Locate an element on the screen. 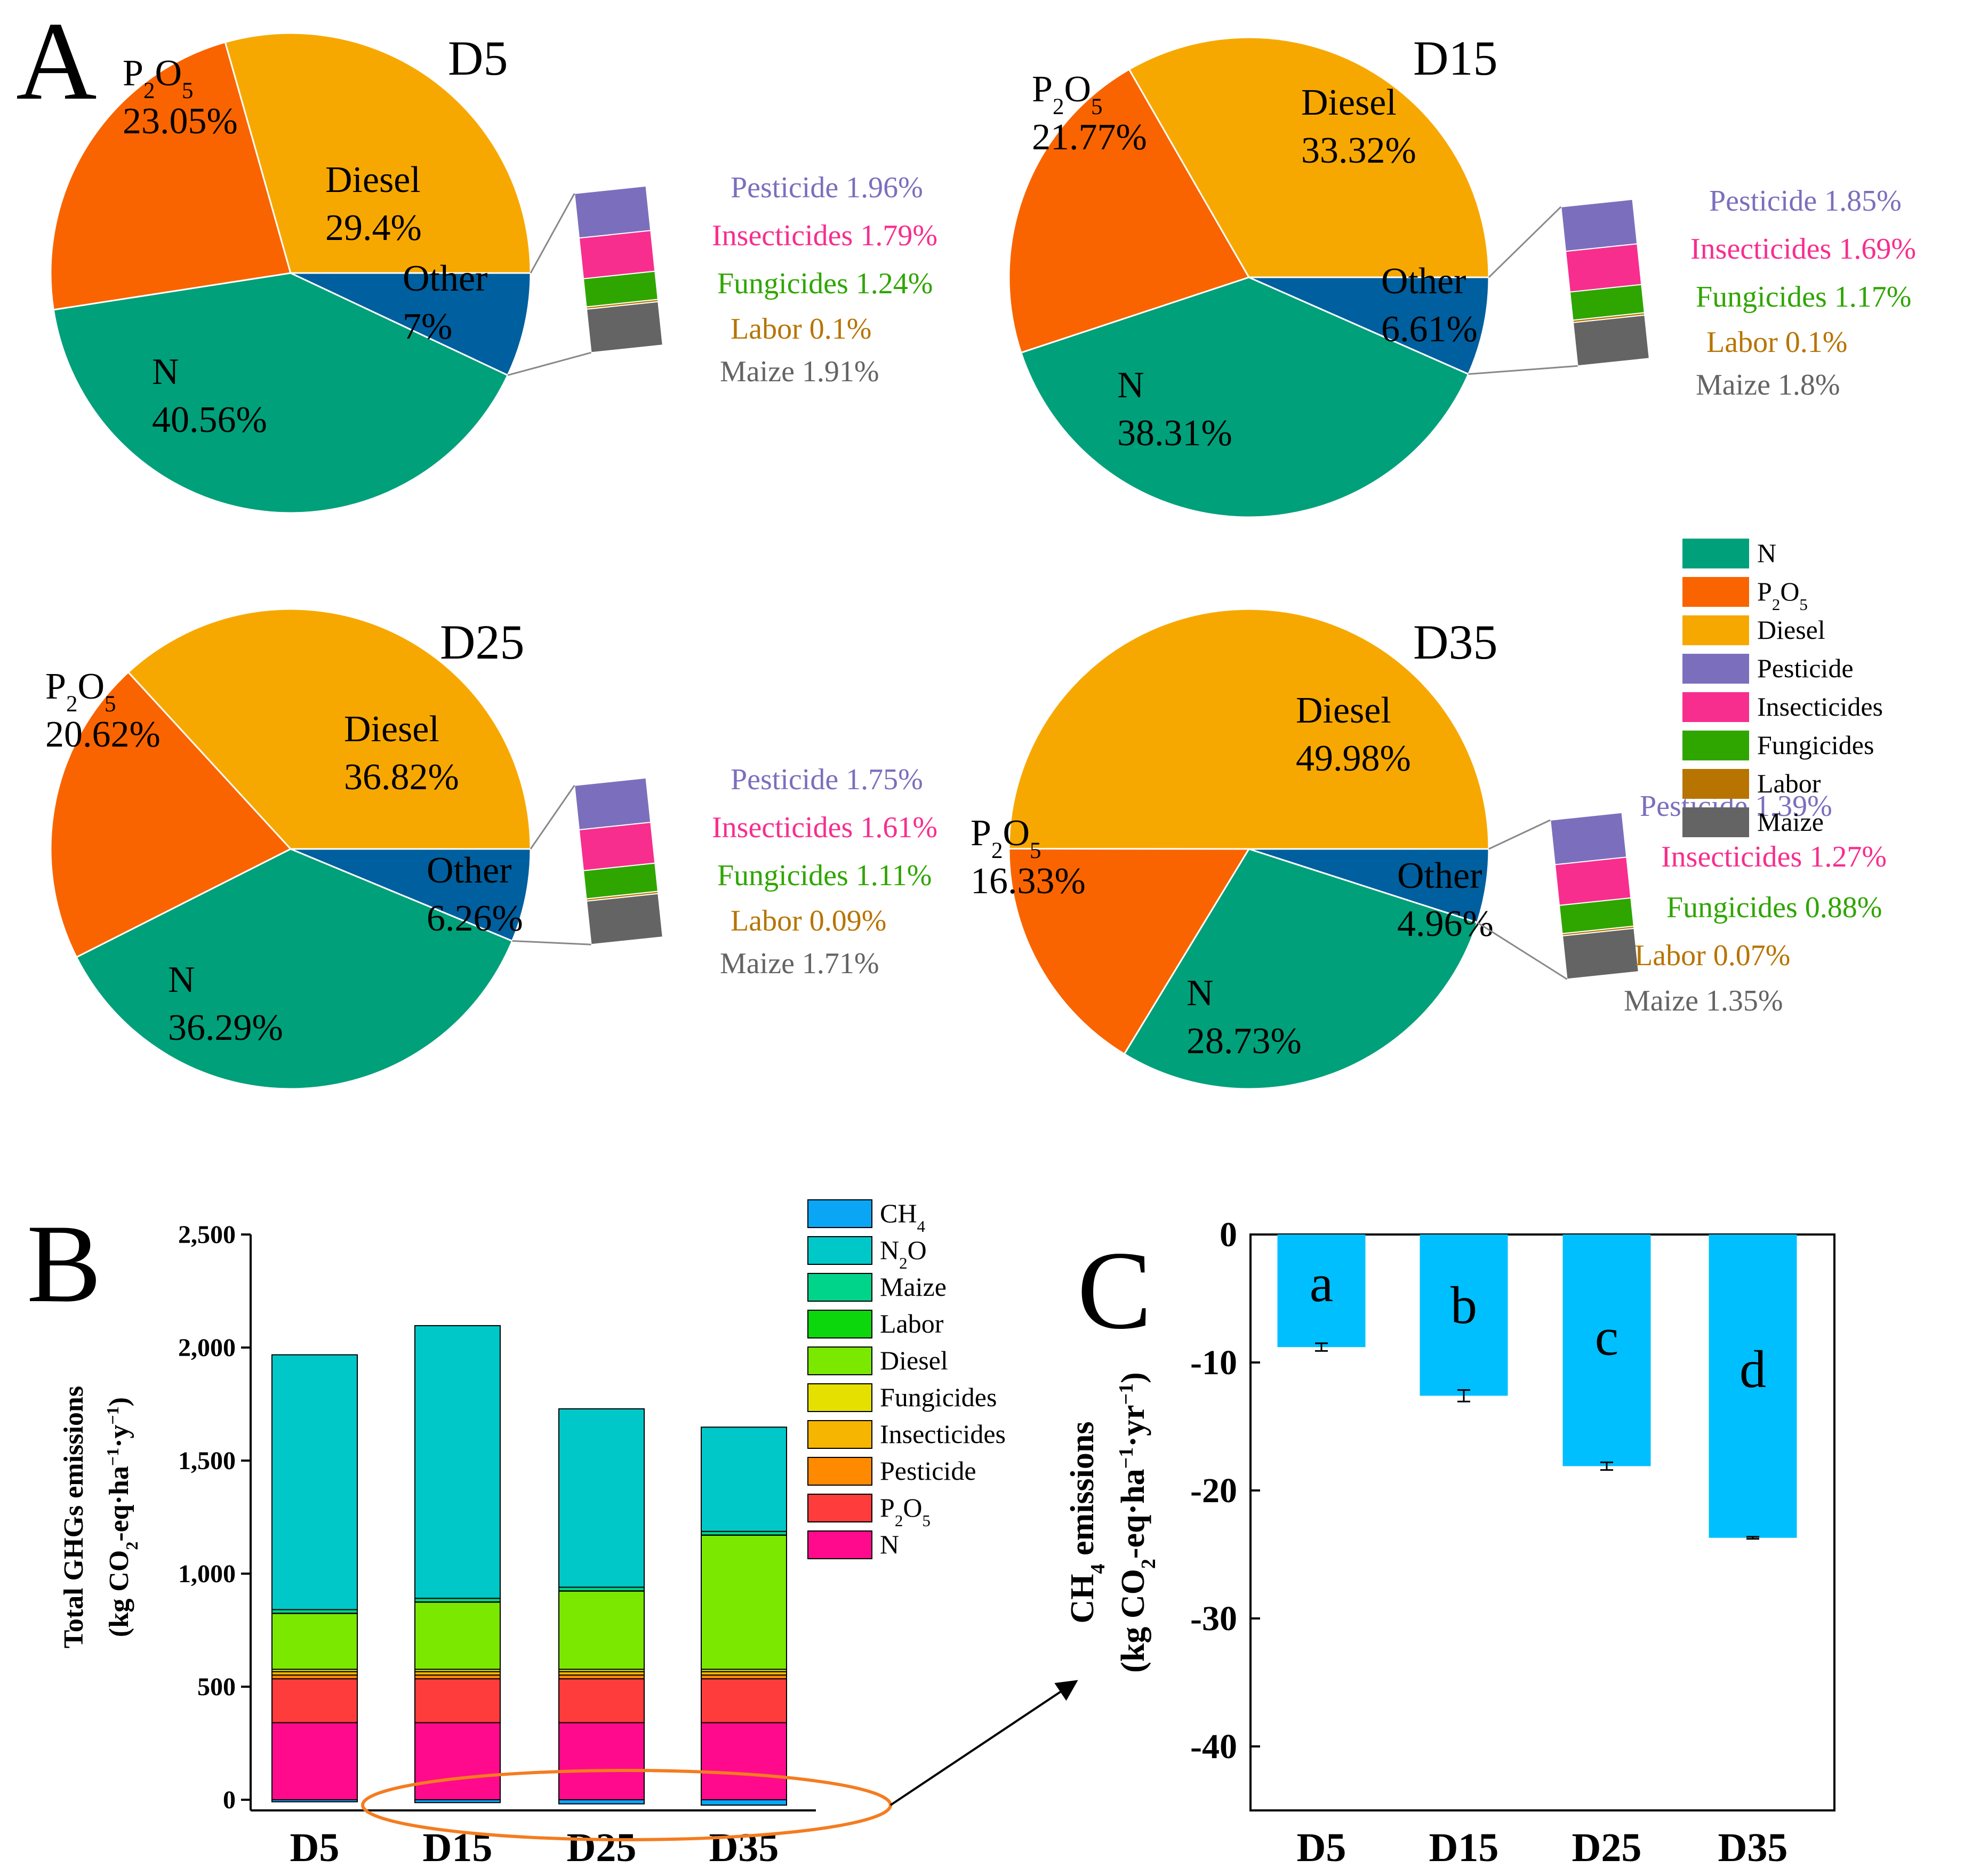 The width and height of the screenshot is (1964, 1876). text-span: O is located at coordinates (168, 73).